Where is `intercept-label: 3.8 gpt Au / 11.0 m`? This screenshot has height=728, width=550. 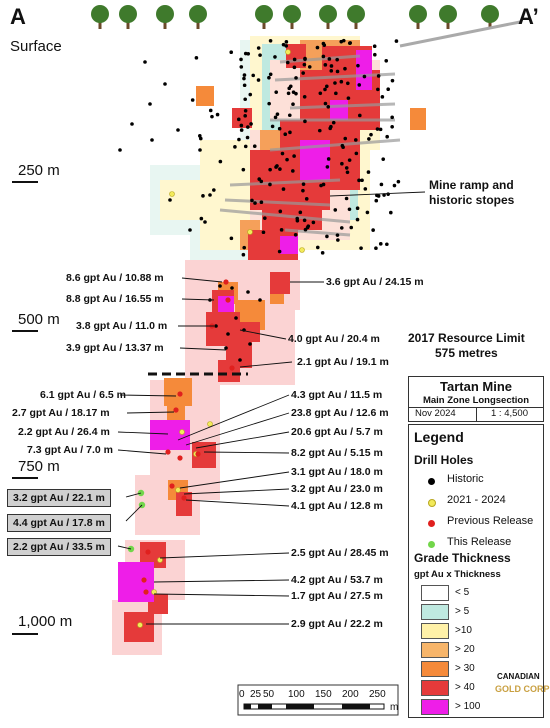 intercept-label: 3.8 gpt Au / 11.0 m is located at coordinates (122, 326).